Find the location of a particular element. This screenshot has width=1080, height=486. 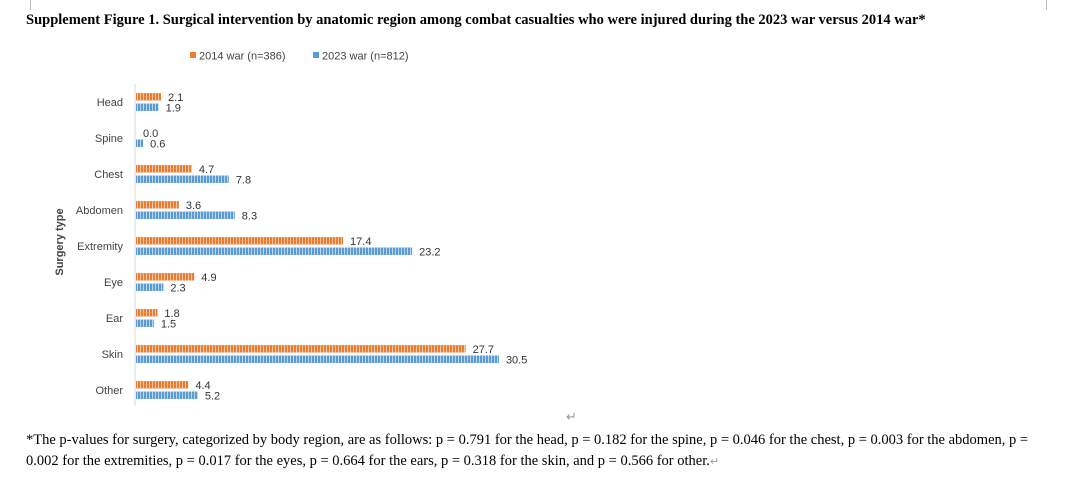

category-label: Other is located at coordinates (109, 391).